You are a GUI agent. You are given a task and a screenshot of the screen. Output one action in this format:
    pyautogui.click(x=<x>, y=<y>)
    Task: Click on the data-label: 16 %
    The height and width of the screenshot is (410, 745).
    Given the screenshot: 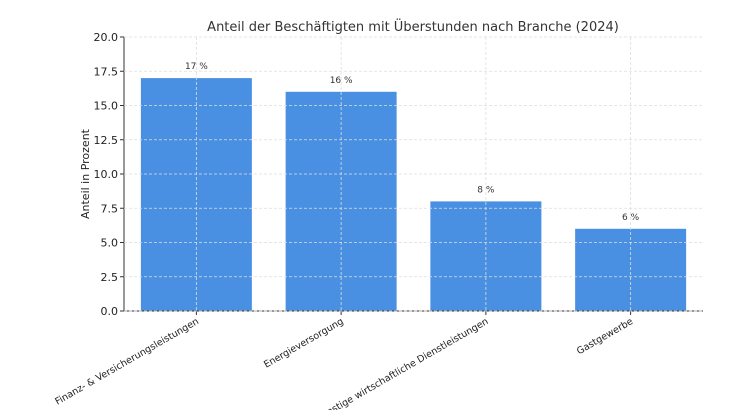 What is the action you would take?
    pyautogui.click(x=341, y=81)
    